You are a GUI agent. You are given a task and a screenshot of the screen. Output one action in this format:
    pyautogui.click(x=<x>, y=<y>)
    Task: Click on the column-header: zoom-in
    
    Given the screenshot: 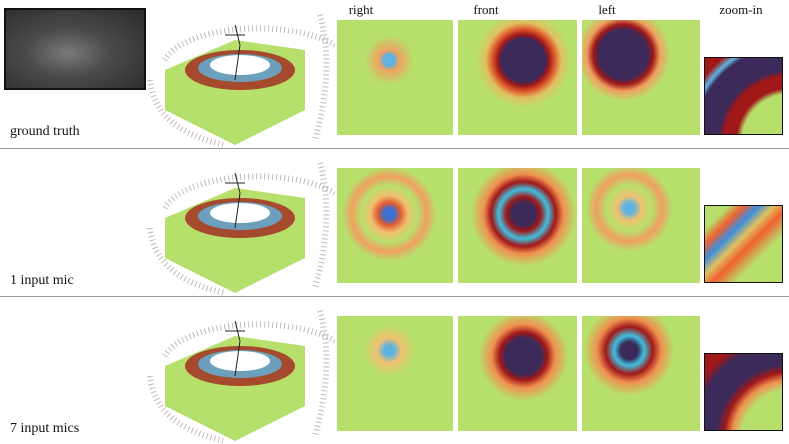 What is the action you would take?
    pyautogui.click(x=741, y=9)
    